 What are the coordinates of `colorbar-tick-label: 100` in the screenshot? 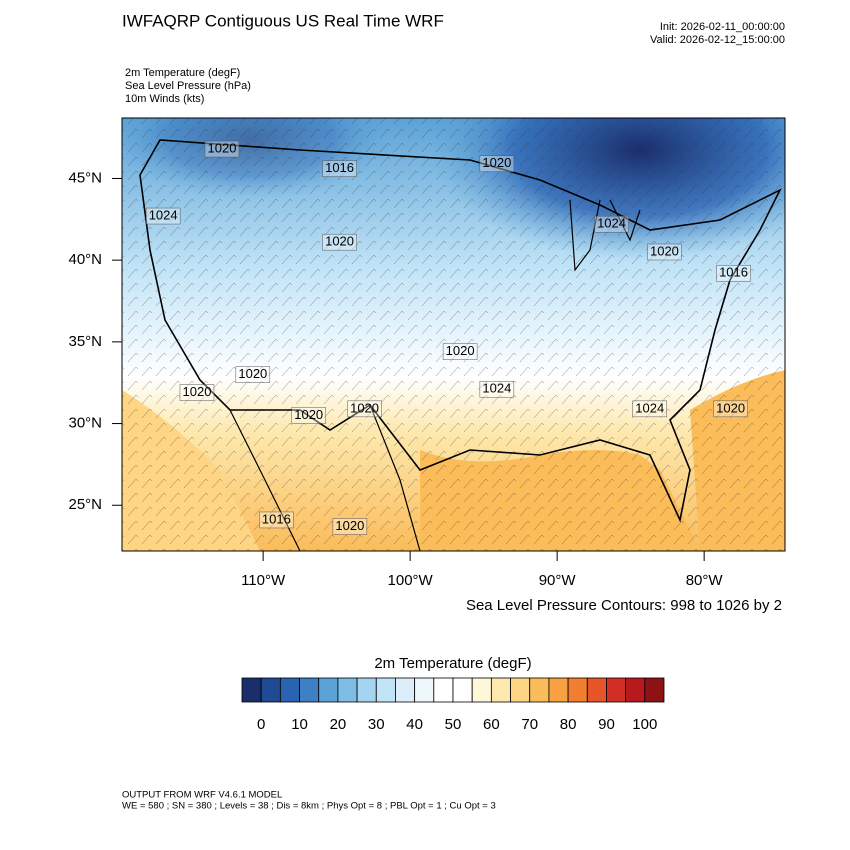 It's located at (644, 724).